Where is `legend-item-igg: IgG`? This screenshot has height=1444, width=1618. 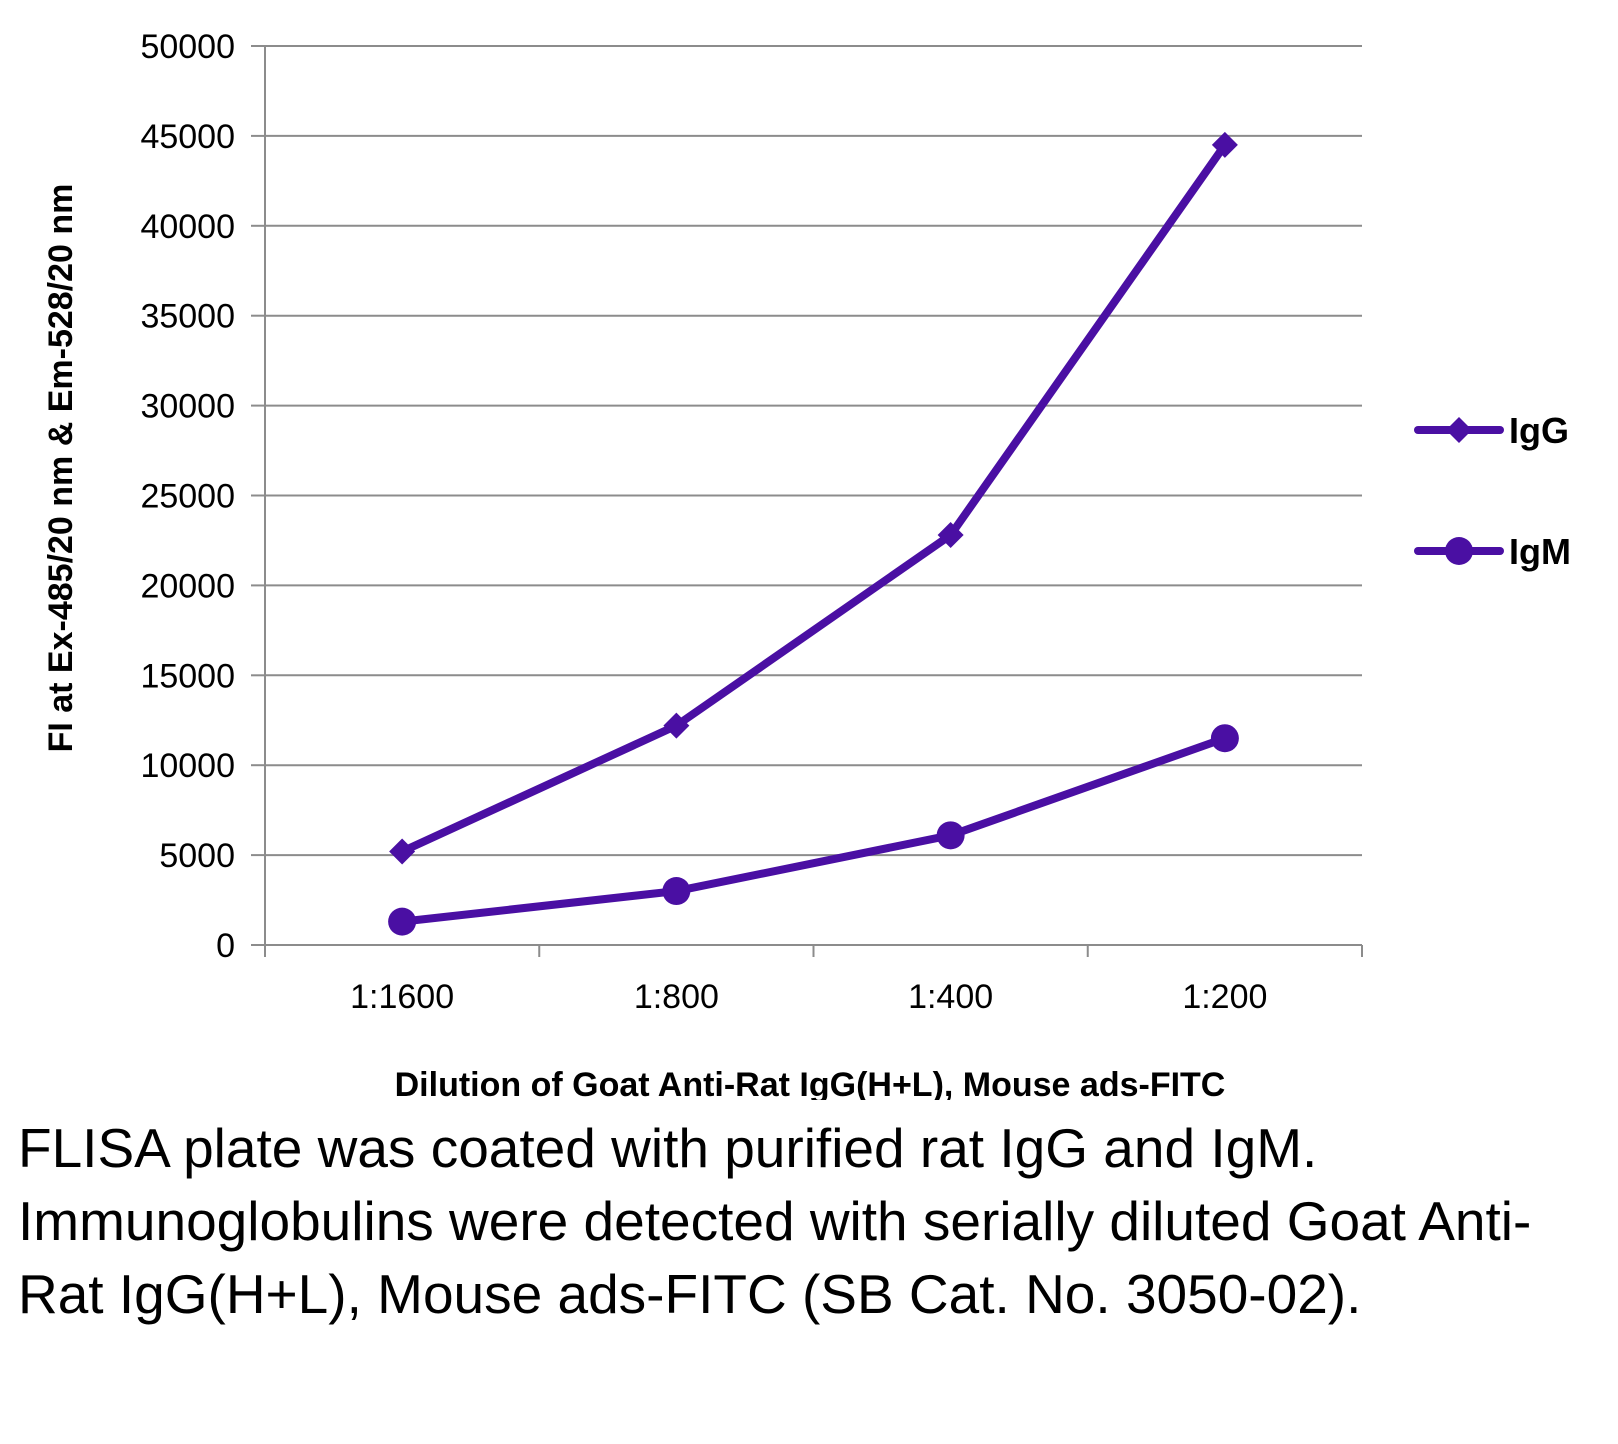 legend-item-igg: IgG is located at coordinates (1491, 430).